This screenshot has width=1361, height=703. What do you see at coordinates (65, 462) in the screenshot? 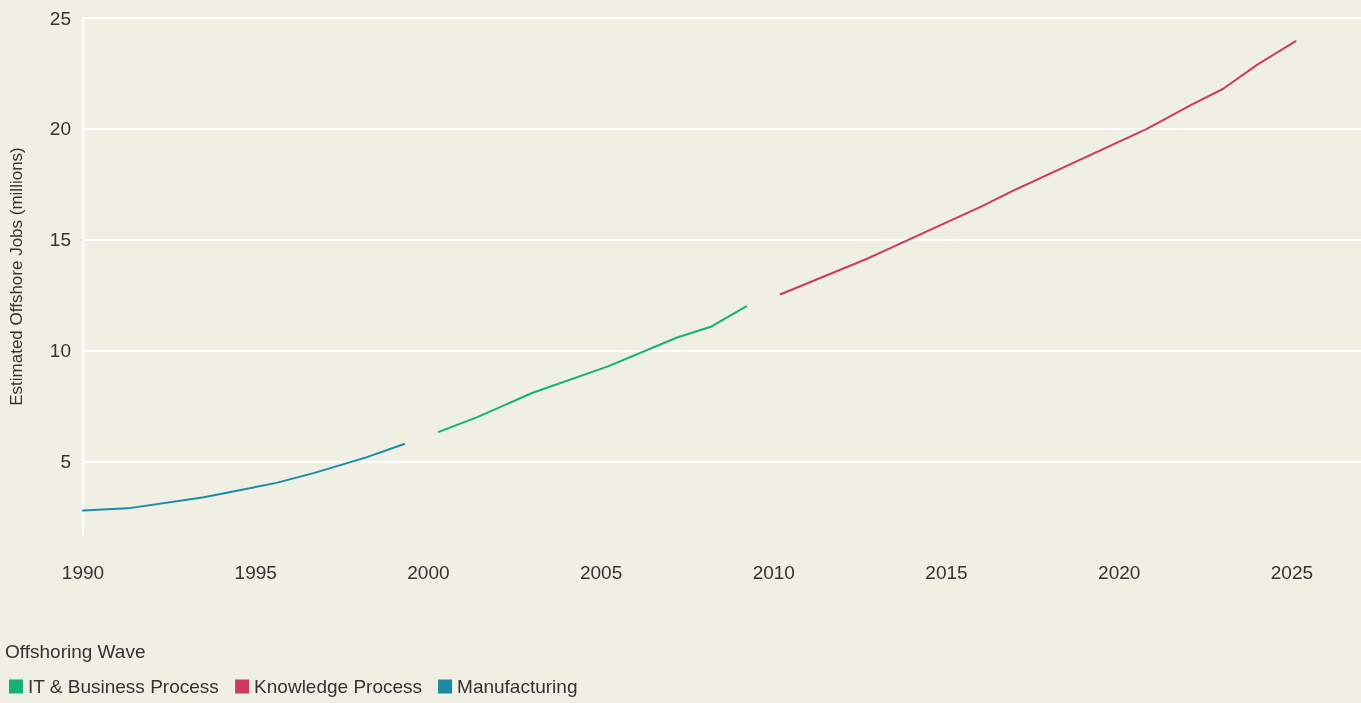
I see `y-tick-label: 5` at bounding box center [65, 462].